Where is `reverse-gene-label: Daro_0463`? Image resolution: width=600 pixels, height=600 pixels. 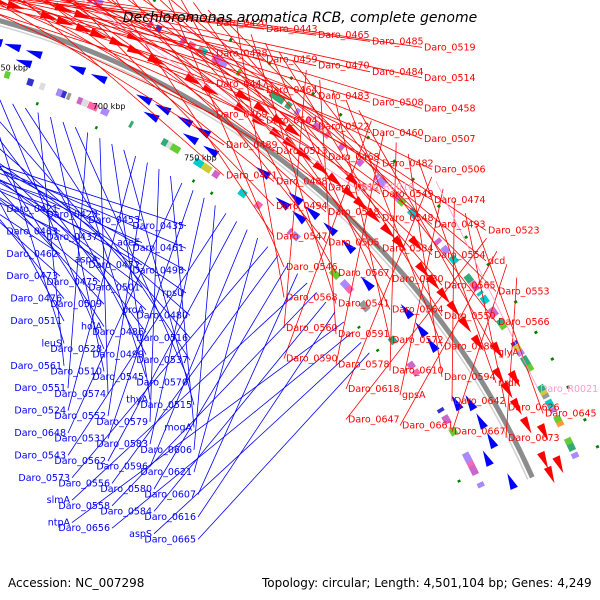
reverse-gene-label: Daro_0463 is located at coordinates (32, 231).